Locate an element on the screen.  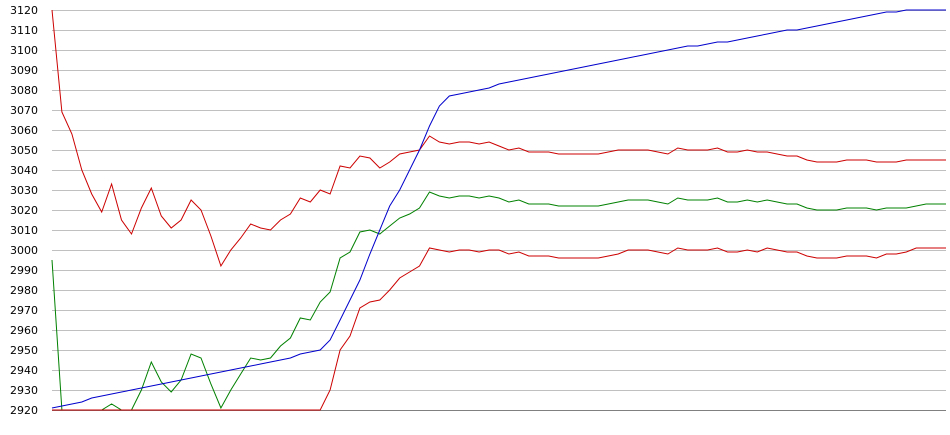
y-tick-label: 3120 is located at coordinates (24, 10).